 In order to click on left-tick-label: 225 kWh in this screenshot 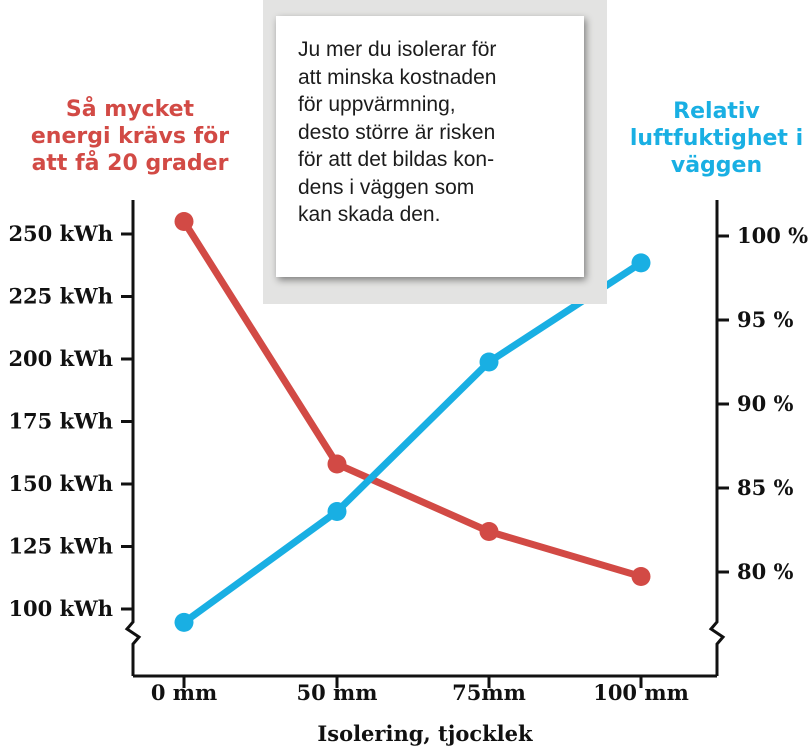, I will do `click(60, 296)`.